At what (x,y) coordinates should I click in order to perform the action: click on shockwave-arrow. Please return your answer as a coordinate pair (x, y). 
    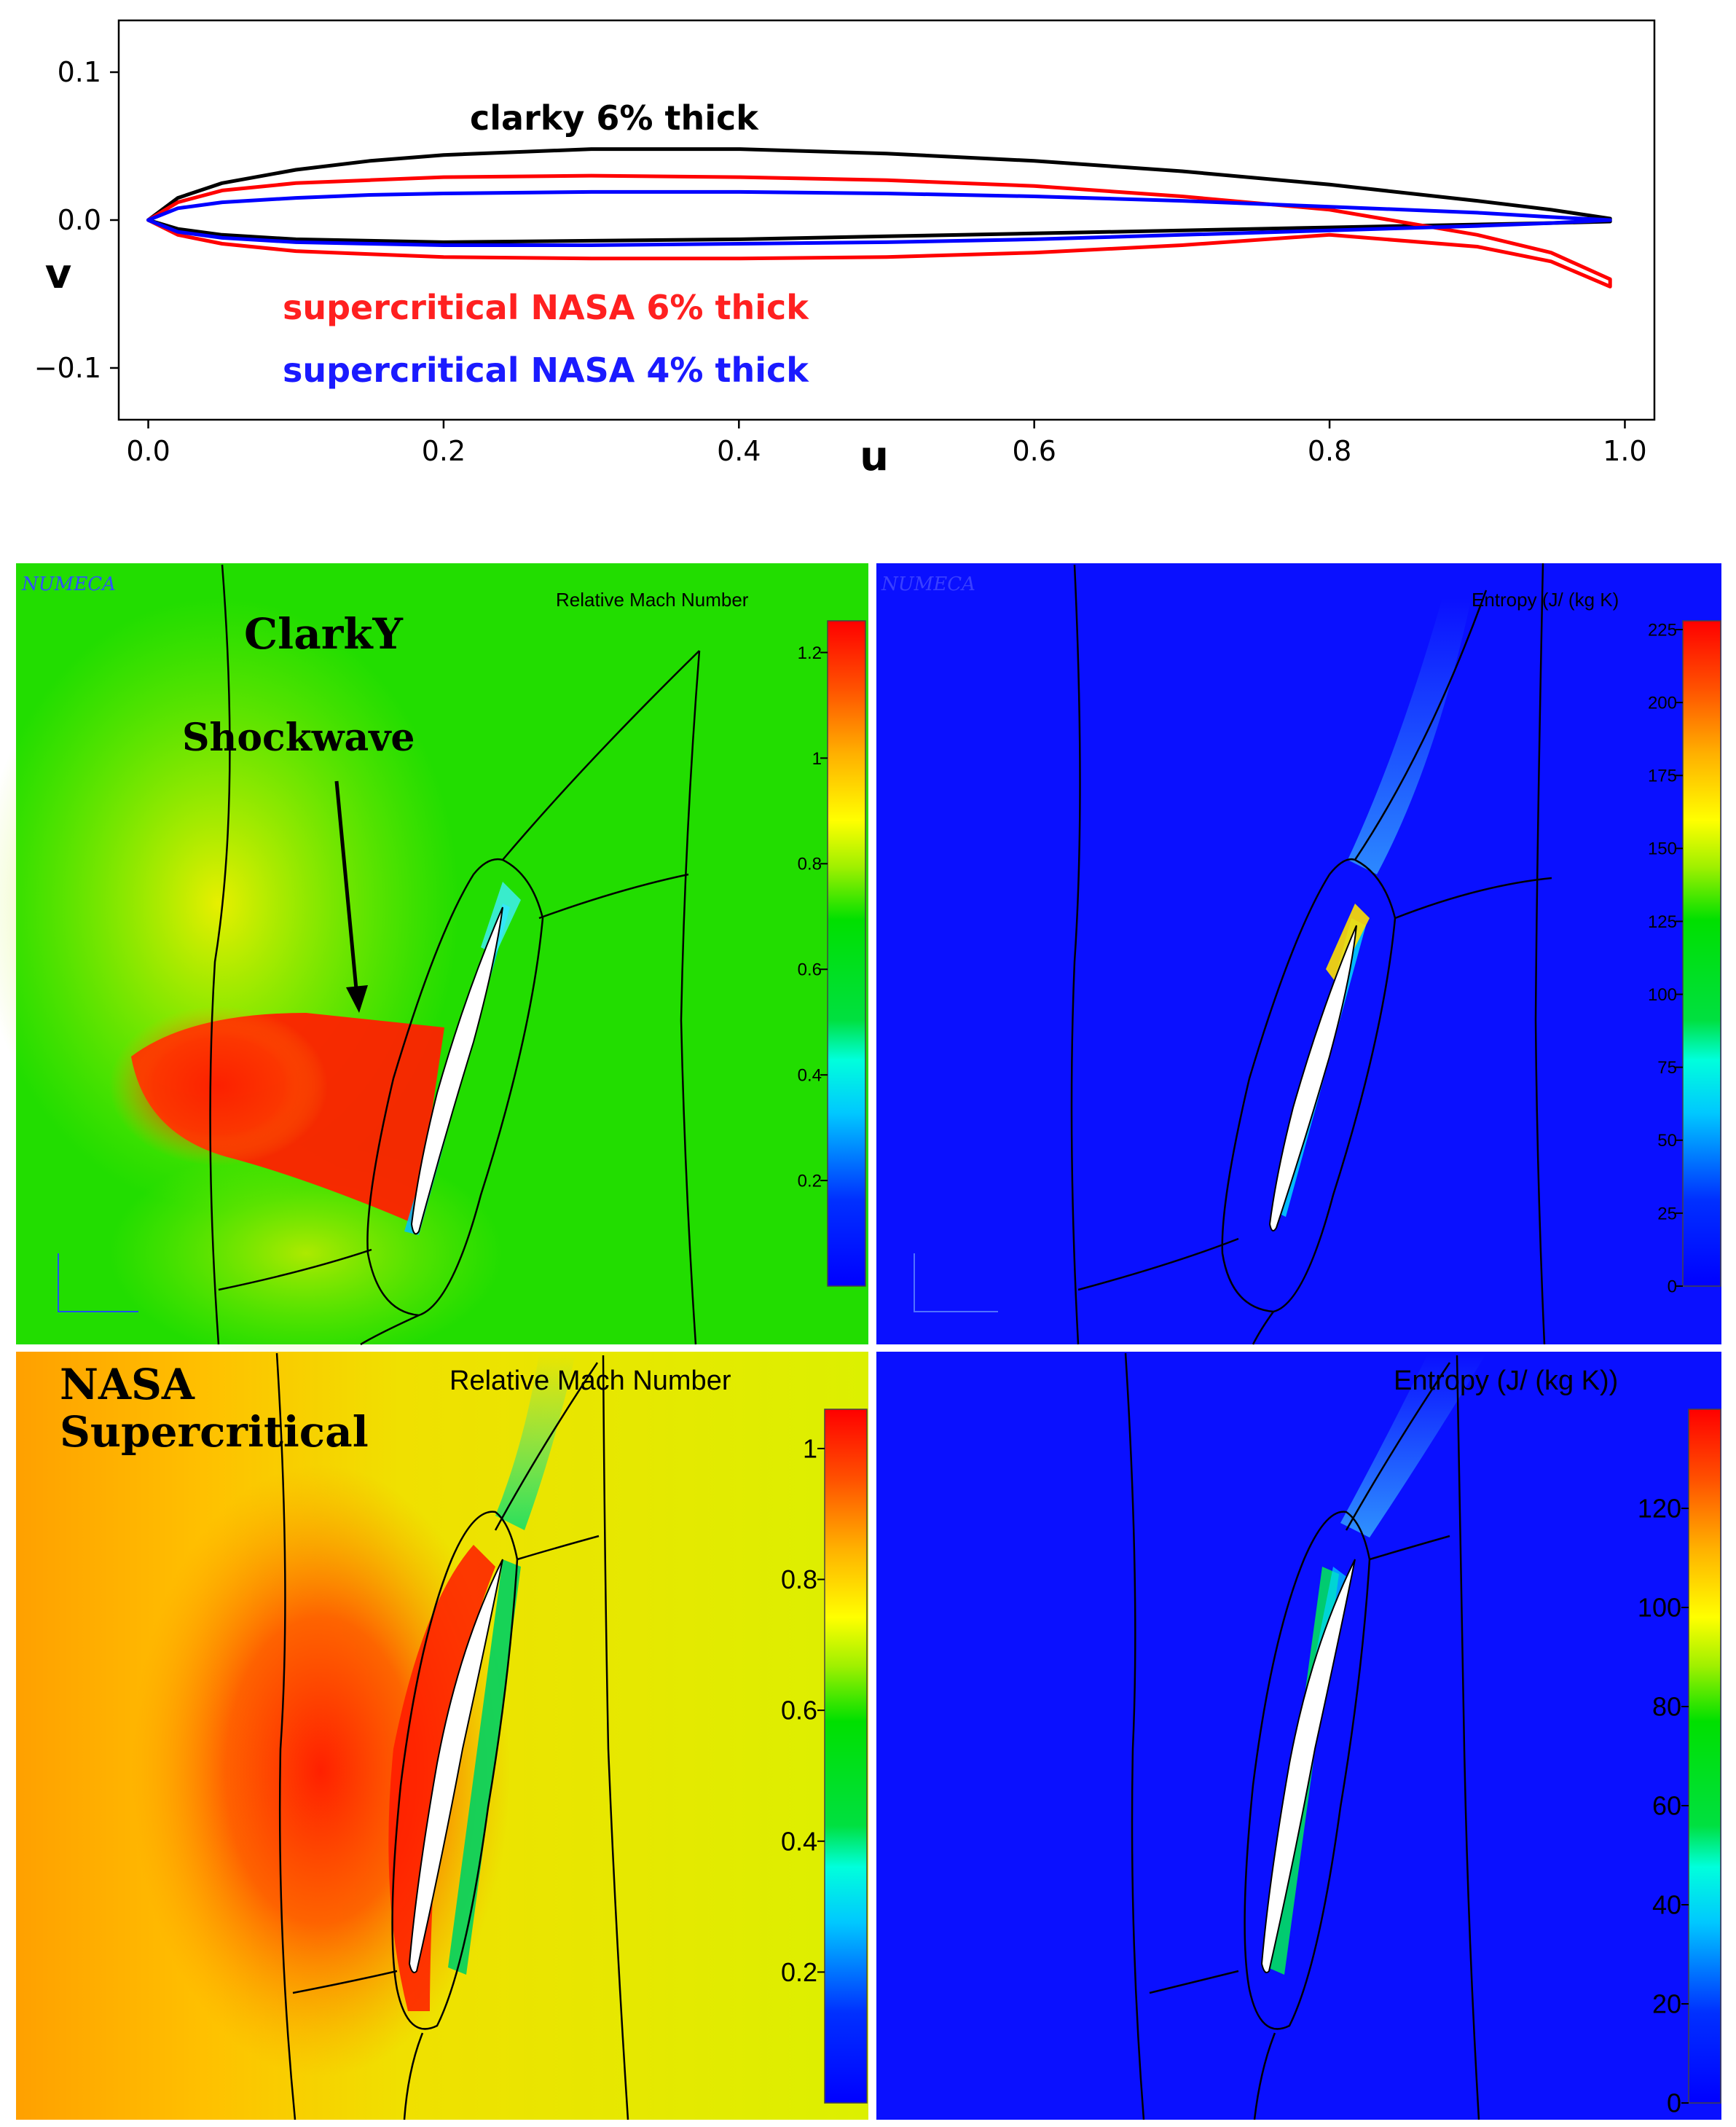
    Looking at the image, I should click on (346, 889).